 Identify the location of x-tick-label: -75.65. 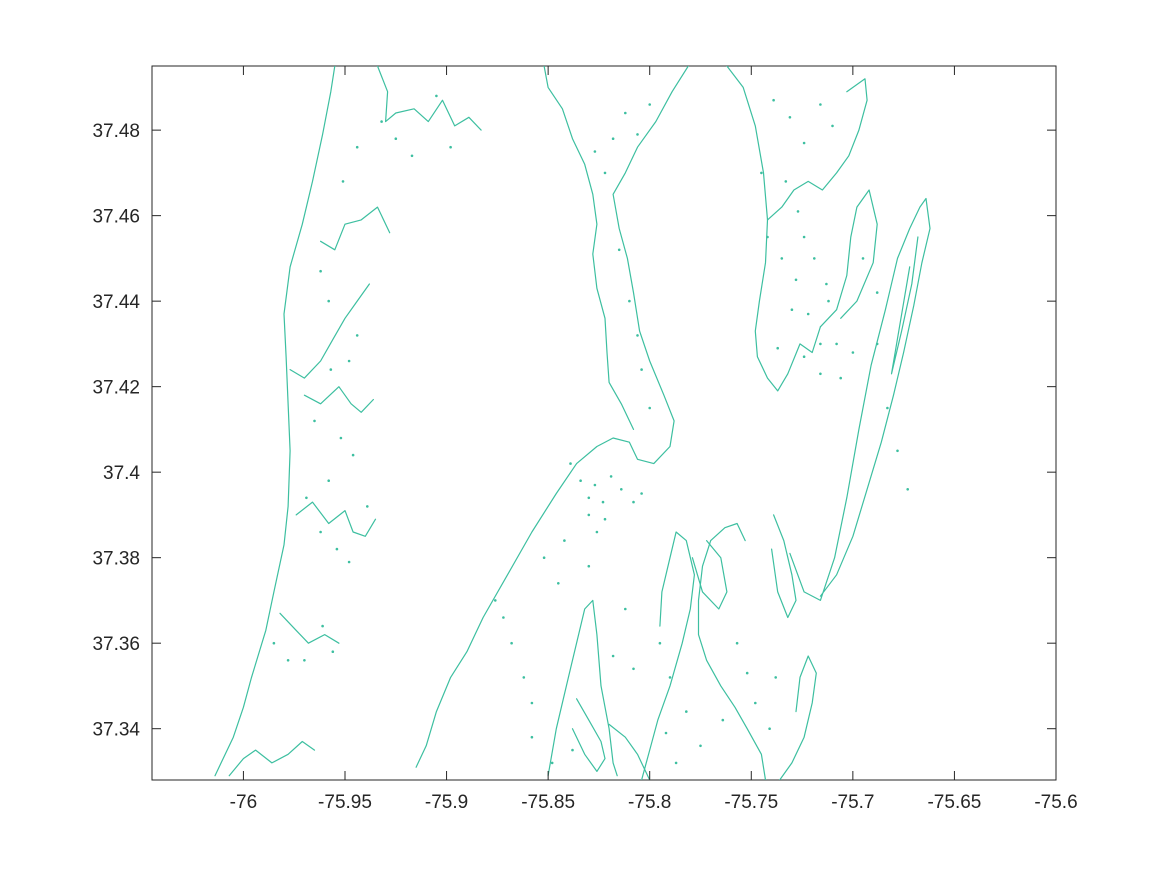
(954, 802).